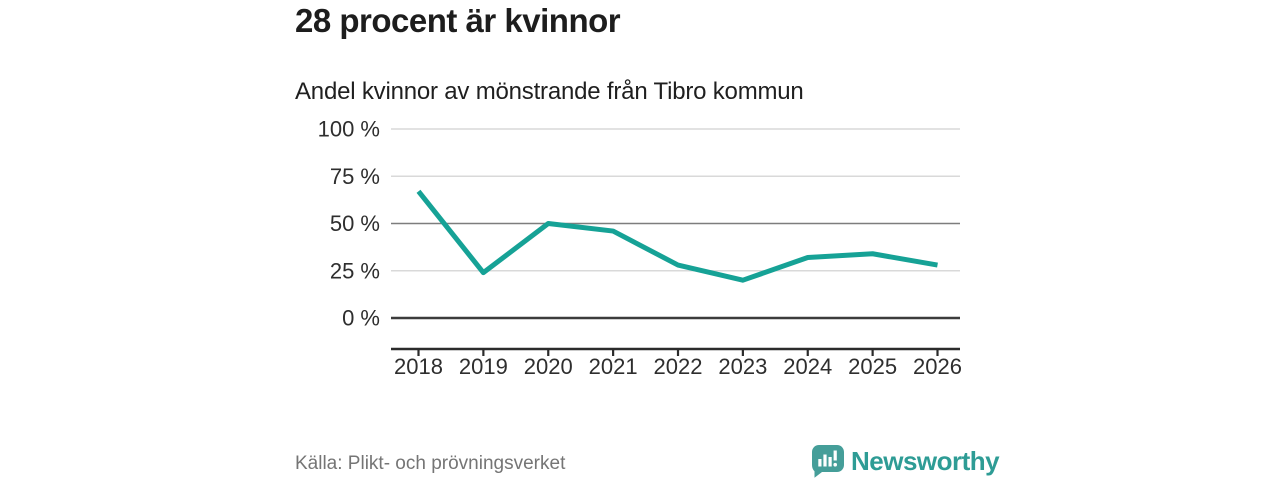 The height and width of the screenshot is (480, 1280). Describe the element at coordinates (355, 176) in the screenshot. I see `y-axis-label: 75 %` at that location.